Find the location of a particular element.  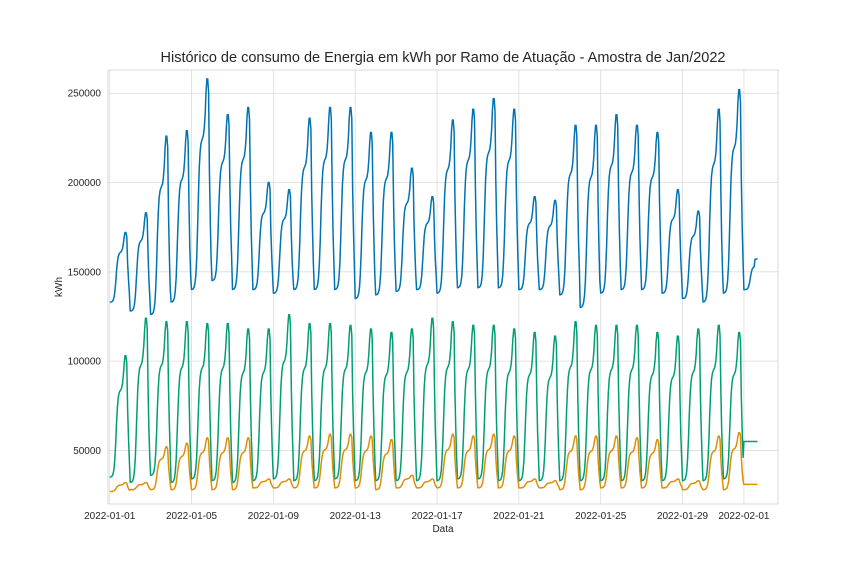

y-tick-label: 150000 is located at coordinates (85, 272).